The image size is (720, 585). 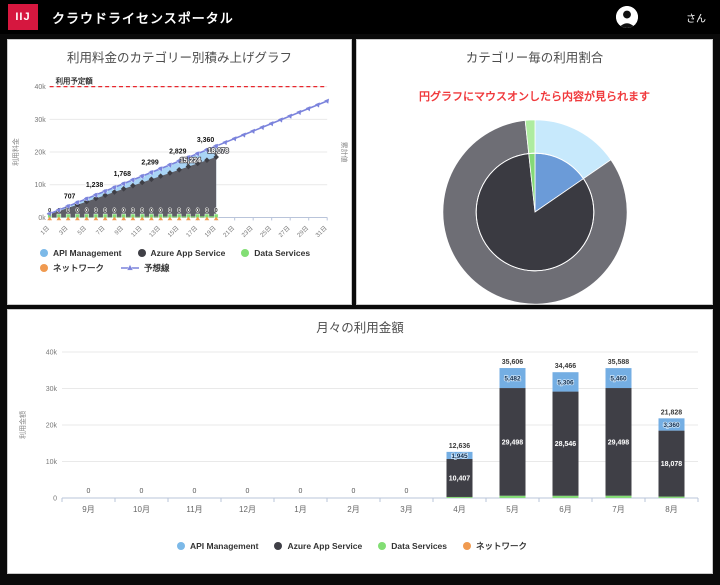 What do you see at coordinates (70, 196) in the screenshot?
I see `svg-text: 707` at bounding box center [70, 196].